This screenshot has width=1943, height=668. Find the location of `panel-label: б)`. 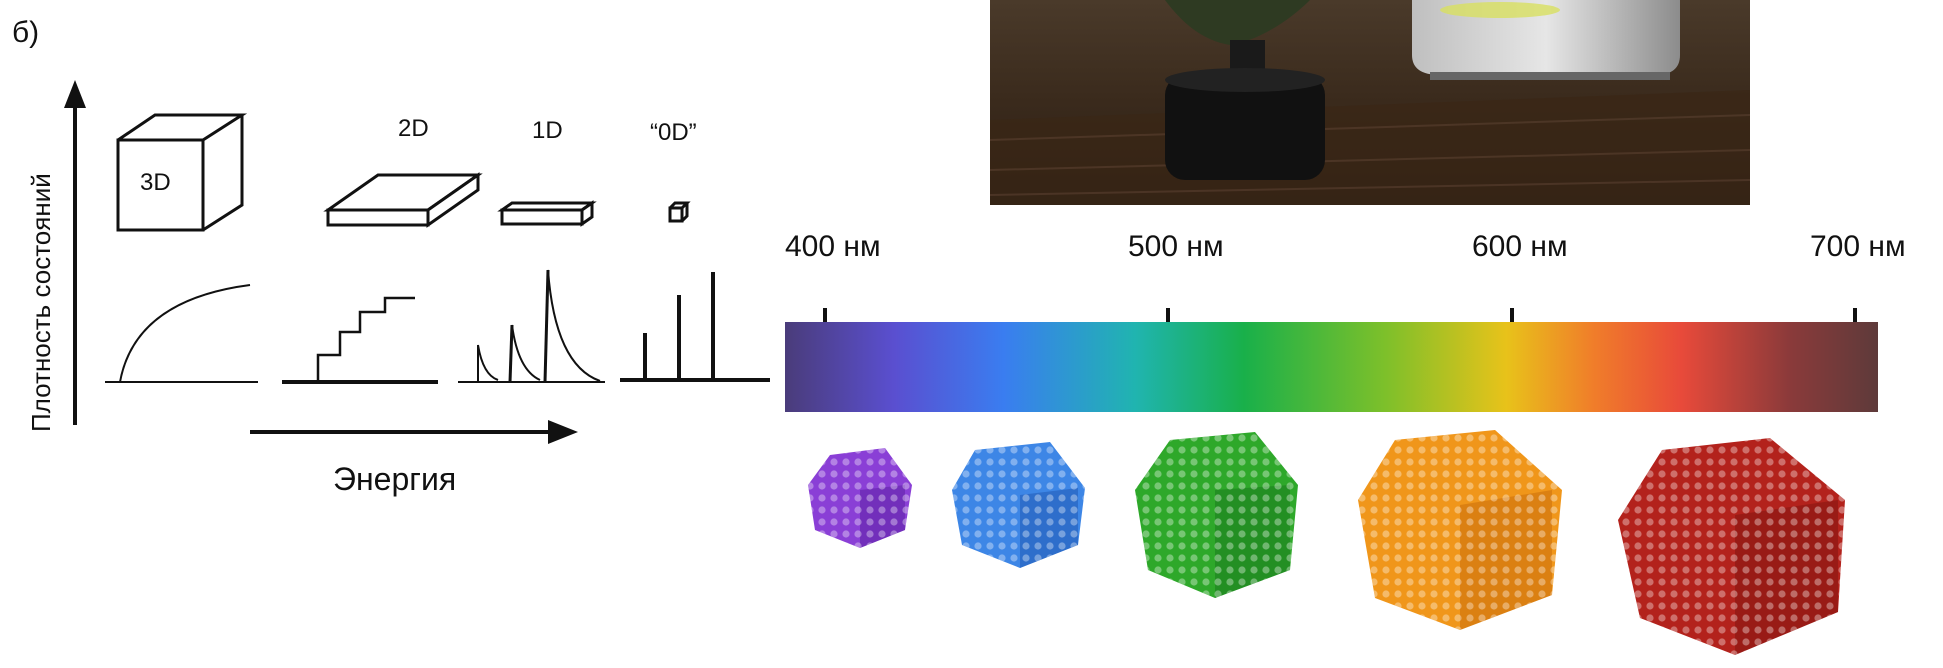

panel-label: б) is located at coordinates (25, 32).